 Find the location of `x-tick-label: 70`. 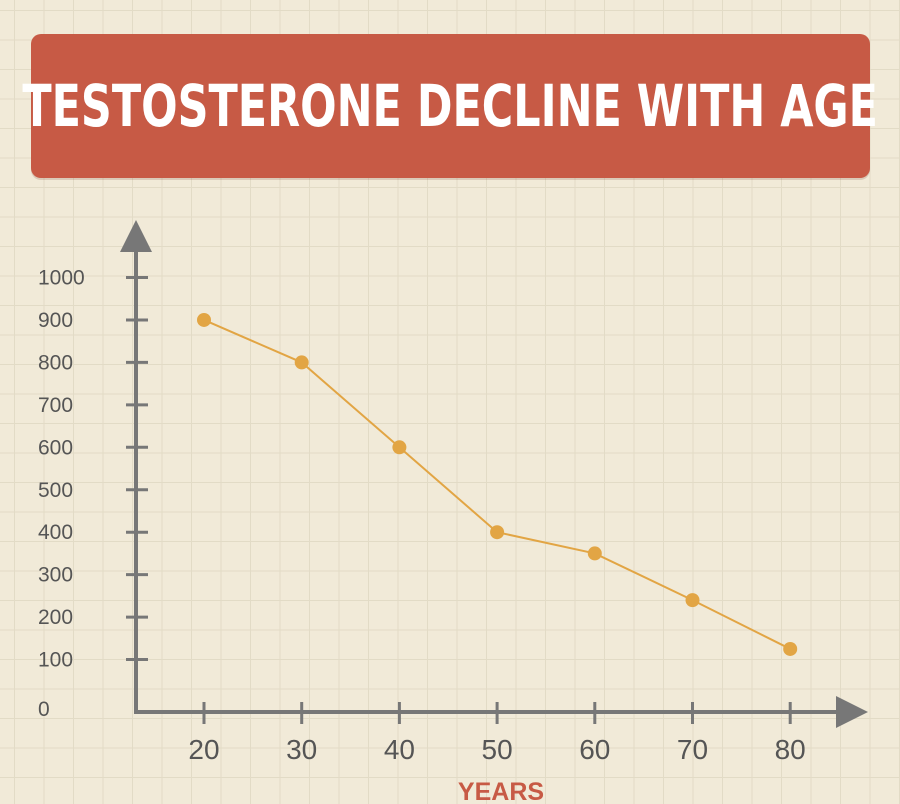

x-tick-label: 70 is located at coordinates (692, 749).